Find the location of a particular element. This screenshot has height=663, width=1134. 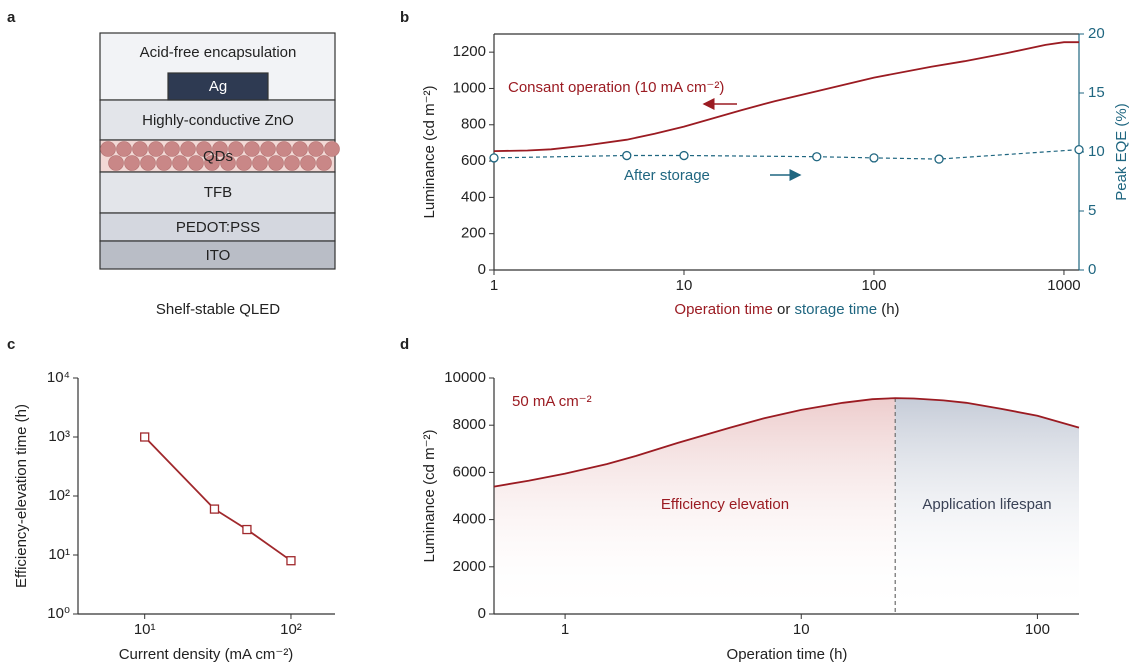

y-tick-label: 10⁰ is located at coordinates (58, 613).